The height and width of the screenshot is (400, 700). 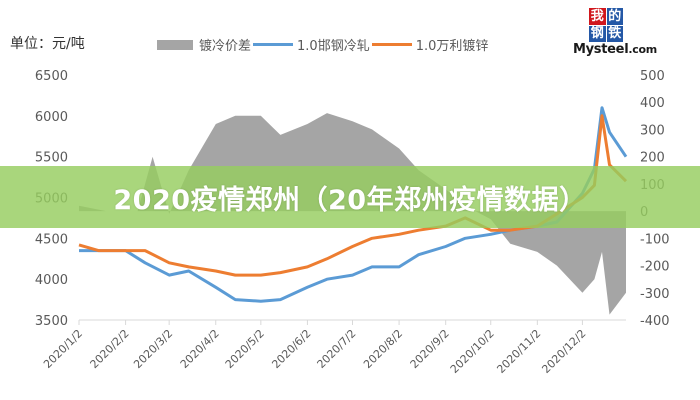 I want to click on legend-item-spread: 镀冷价差, so click(x=204, y=44).